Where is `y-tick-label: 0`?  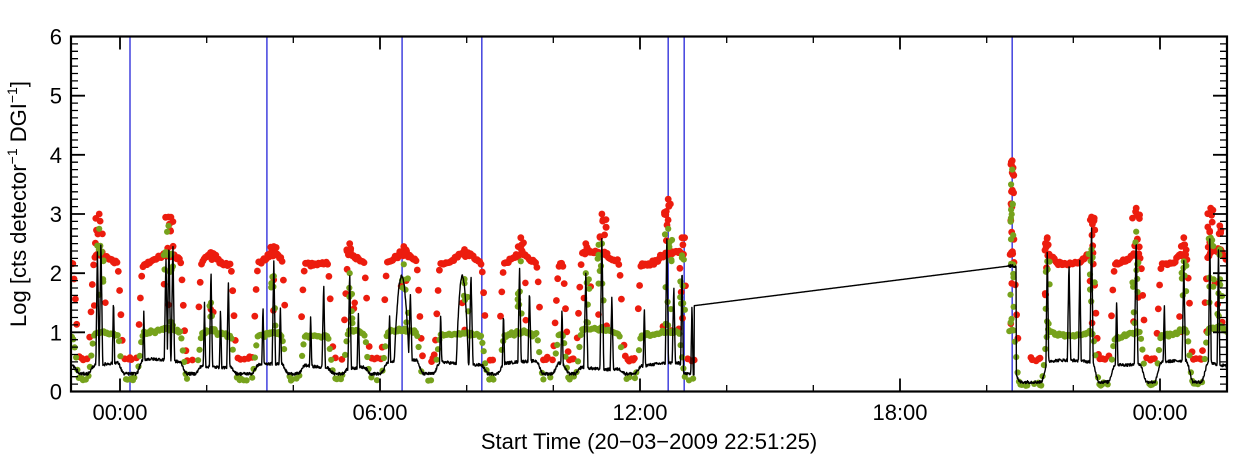 y-tick-label: 0 is located at coordinates (56, 392).